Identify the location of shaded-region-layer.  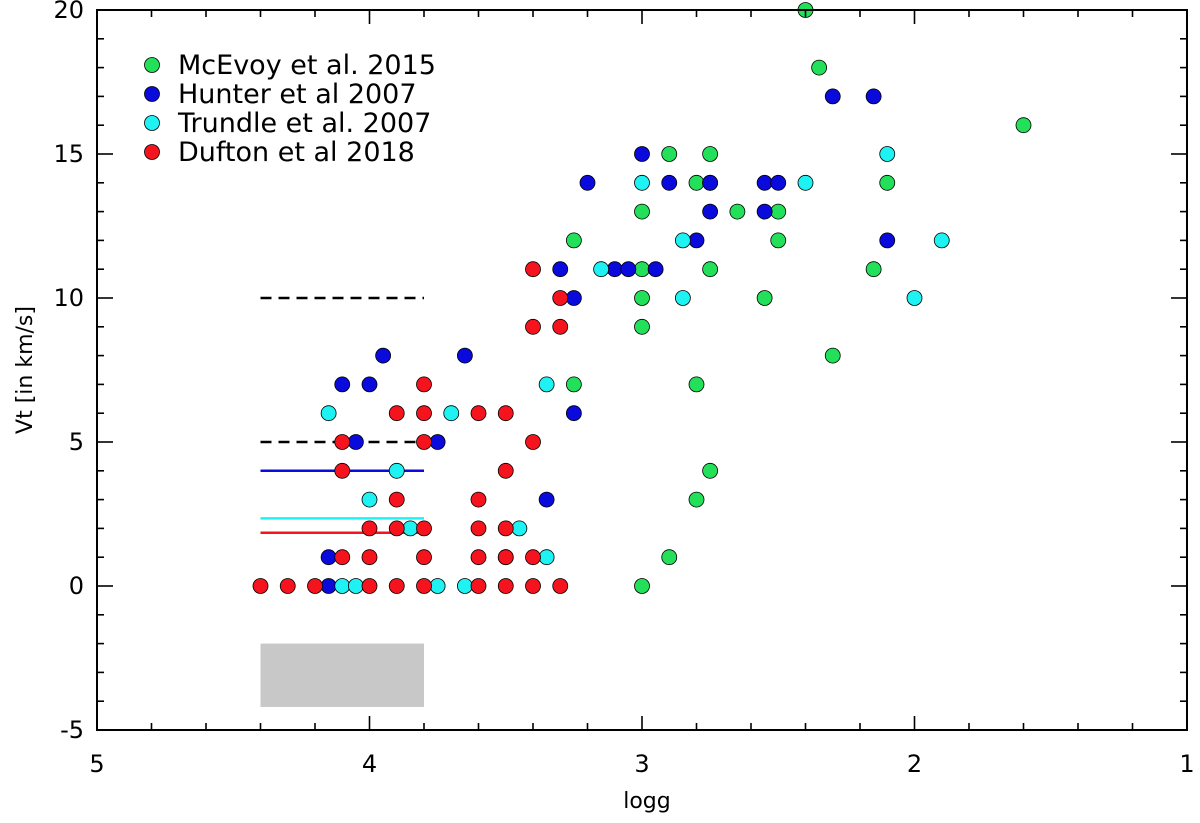
(342, 675).